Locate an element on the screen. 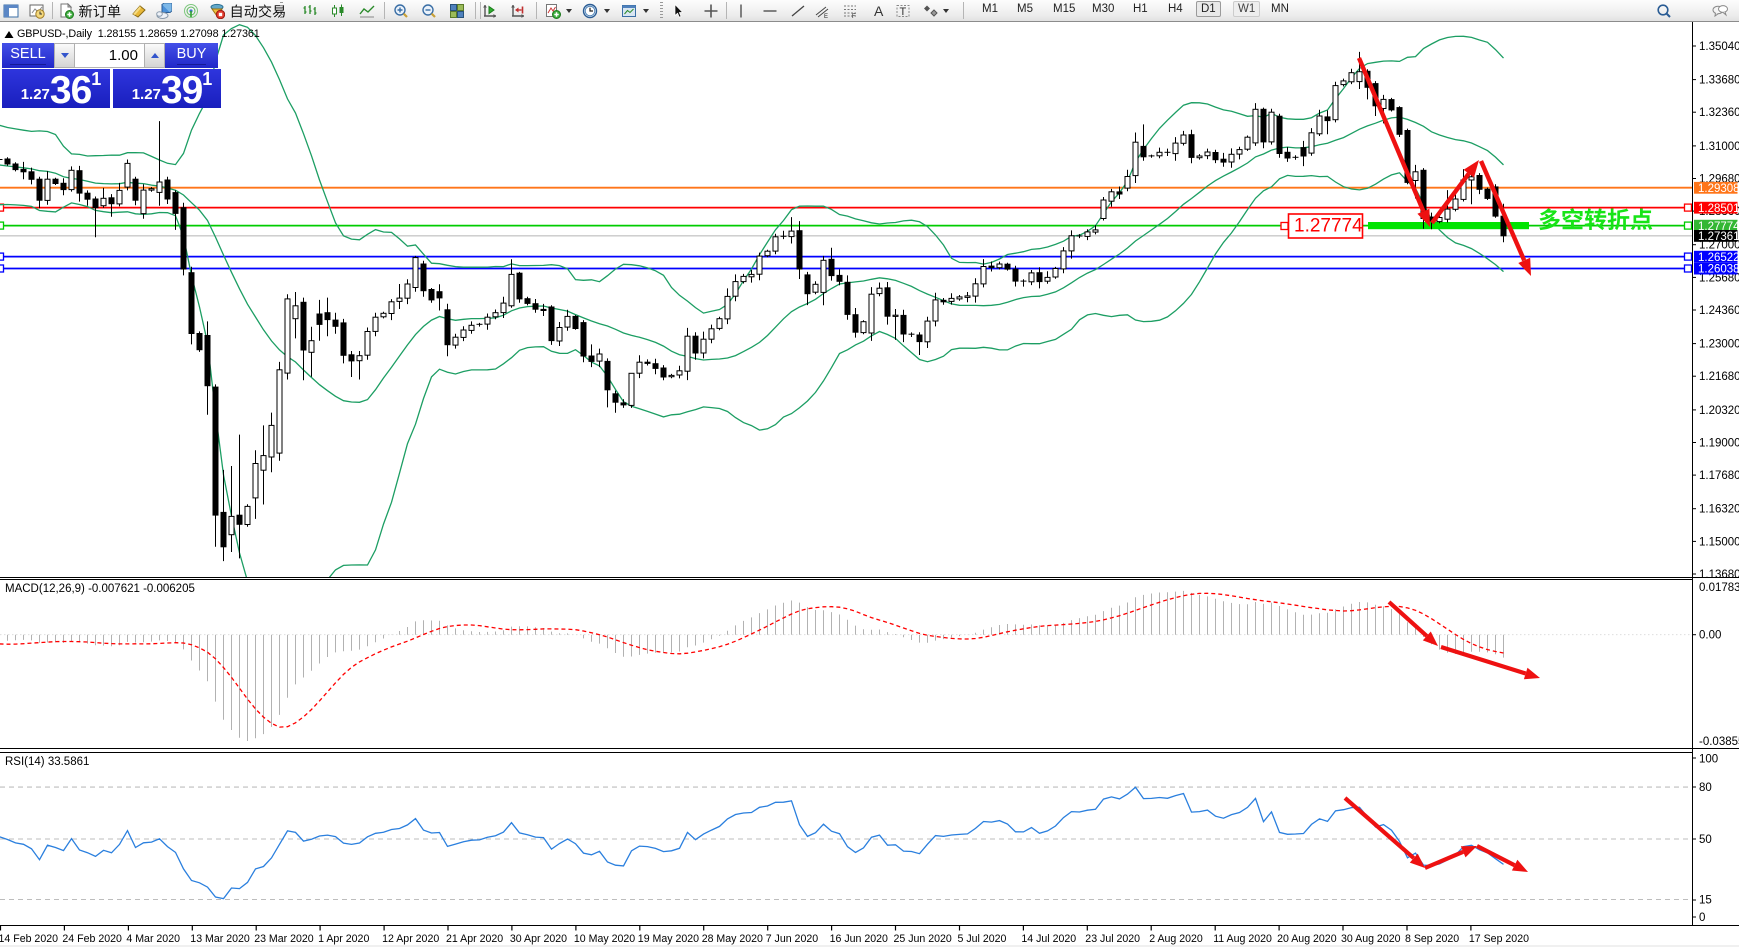 This screenshot has height=947, width=1739. svg-text: 1.13680 is located at coordinates (1719, 575).